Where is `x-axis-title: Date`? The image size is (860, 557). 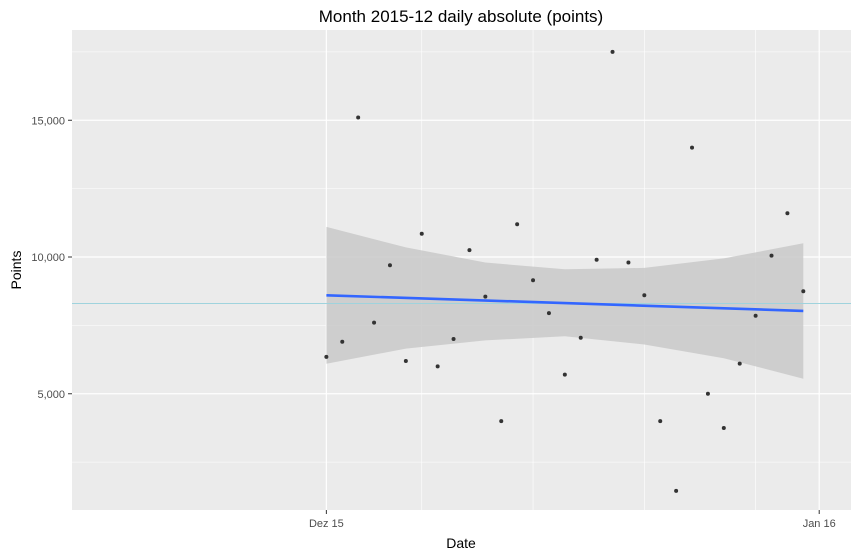
x-axis-title: Date is located at coordinates (461, 543).